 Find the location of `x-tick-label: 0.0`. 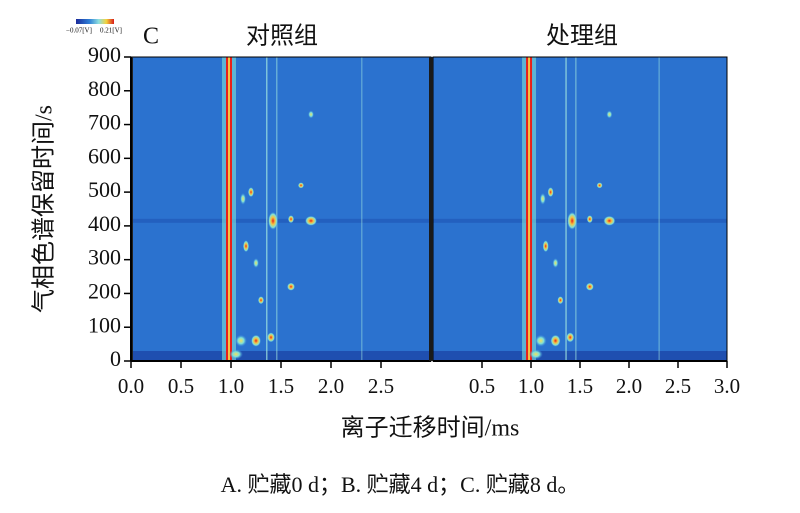

x-tick-label: 0.0 is located at coordinates (131, 386).